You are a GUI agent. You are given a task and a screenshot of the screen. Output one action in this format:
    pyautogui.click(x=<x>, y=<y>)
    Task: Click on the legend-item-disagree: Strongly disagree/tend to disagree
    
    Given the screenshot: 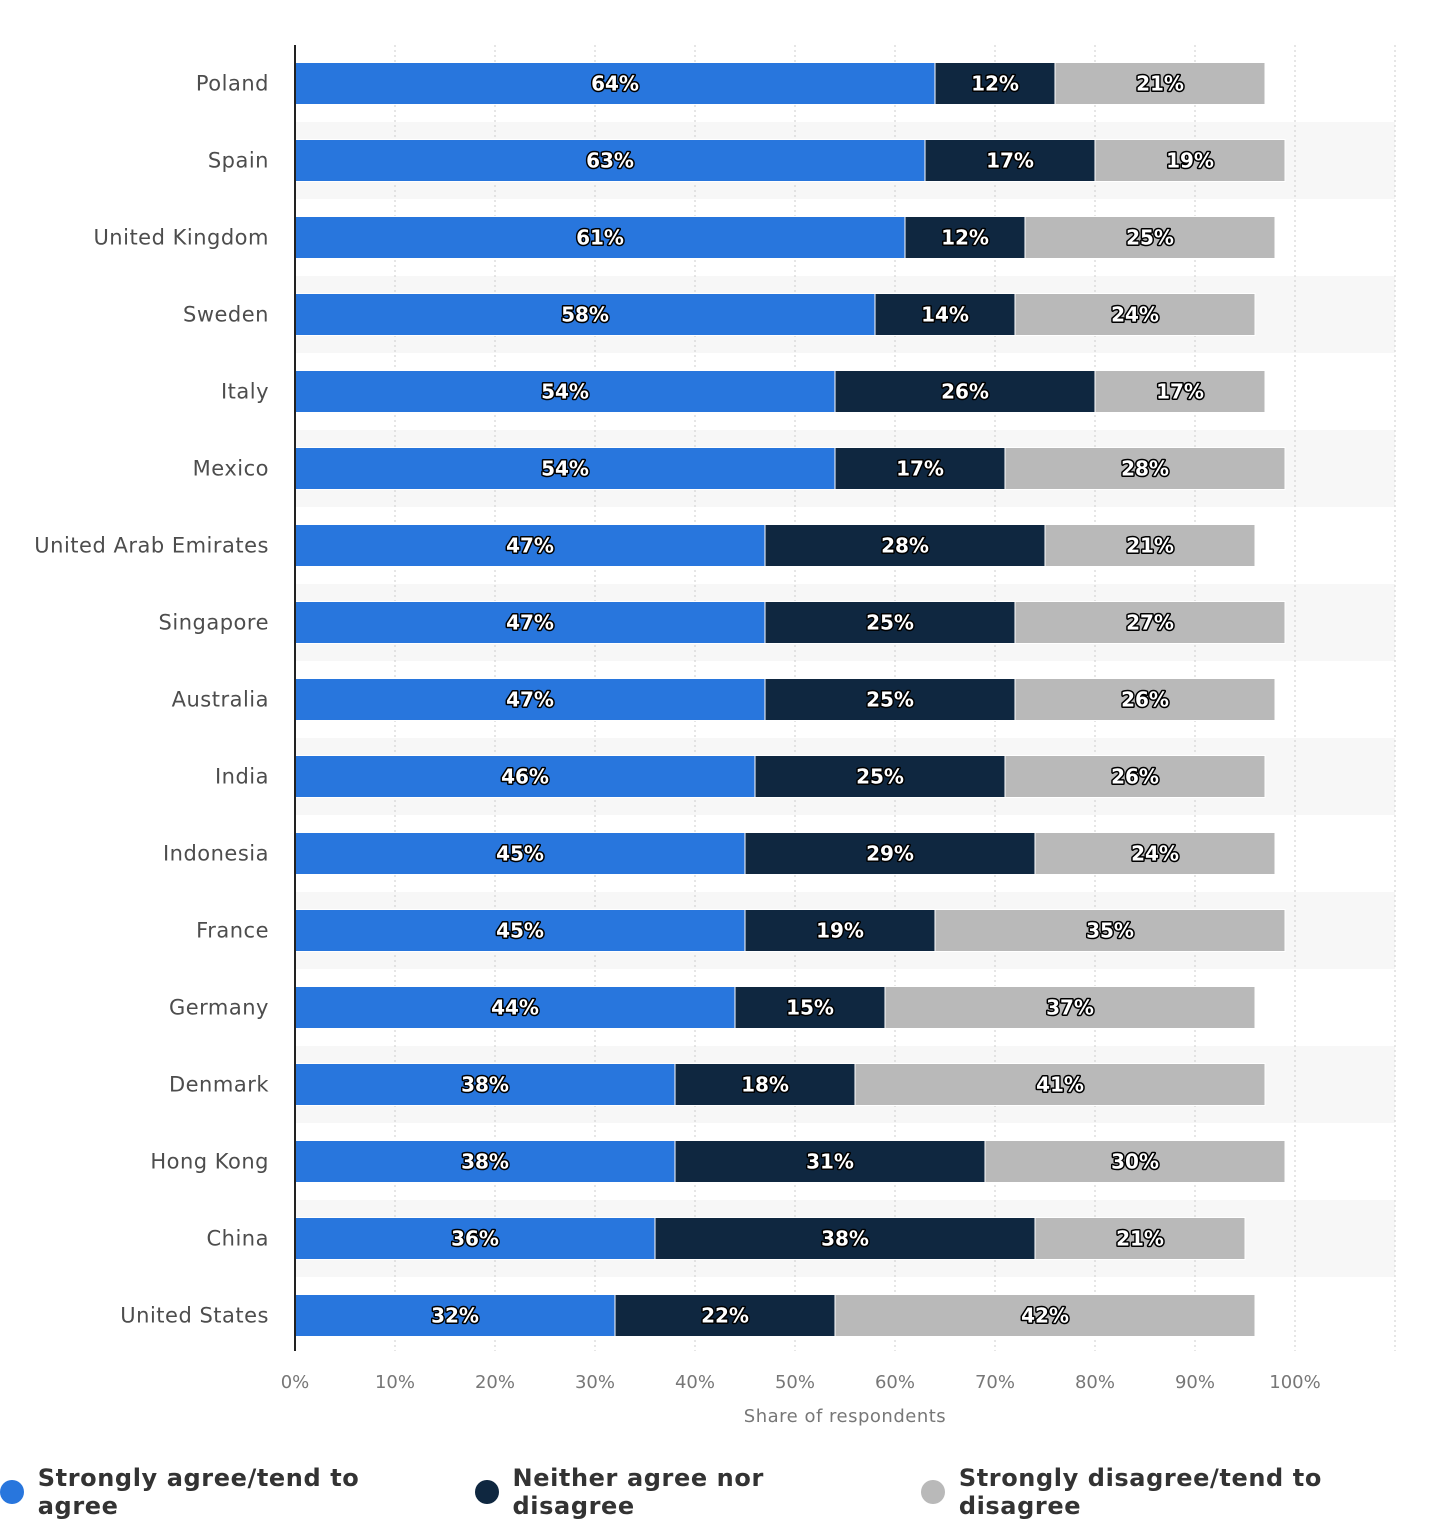 What is the action you would take?
    pyautogui.click(x=1184, y=1492)
    